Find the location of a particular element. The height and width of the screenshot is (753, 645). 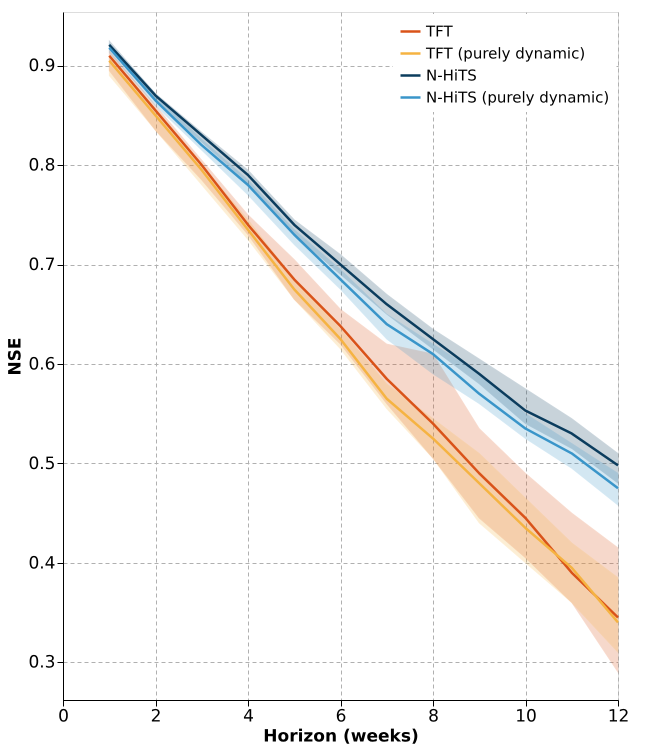

y-tick-label: 0.9 is located at coordinates (42, 66).